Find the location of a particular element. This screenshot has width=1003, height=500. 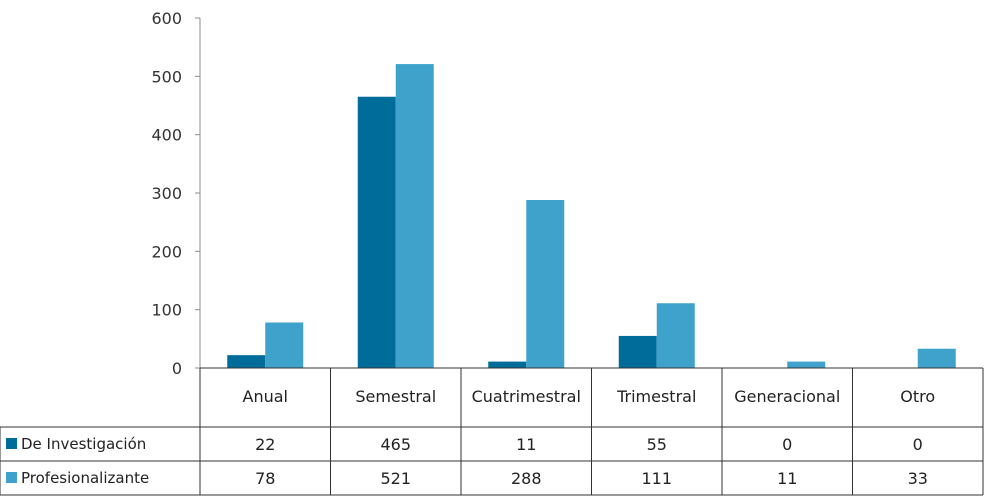

data-value: 22 is located at coordinates (265, 444).